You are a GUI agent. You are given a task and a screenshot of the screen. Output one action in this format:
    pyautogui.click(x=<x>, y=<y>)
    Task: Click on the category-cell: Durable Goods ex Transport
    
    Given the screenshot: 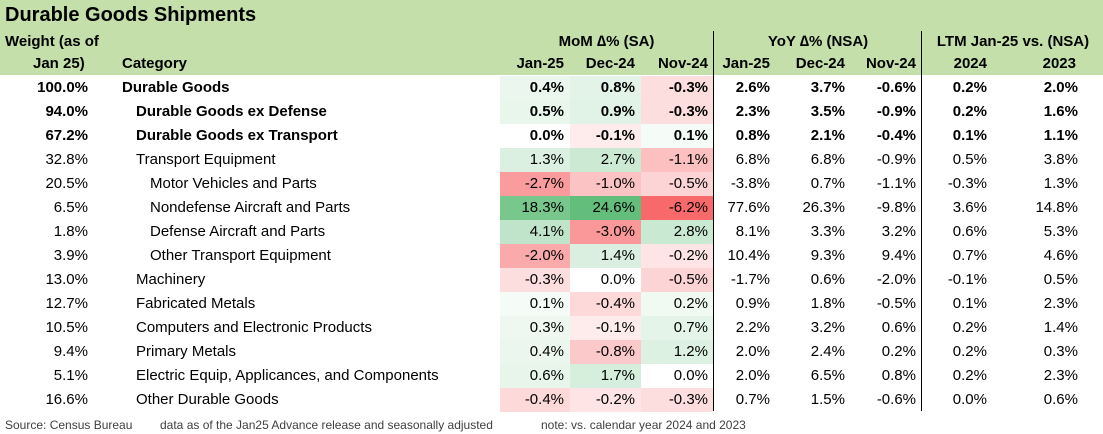 What is the action you would take?
    pyautogui.click(x=237, y=135)
    